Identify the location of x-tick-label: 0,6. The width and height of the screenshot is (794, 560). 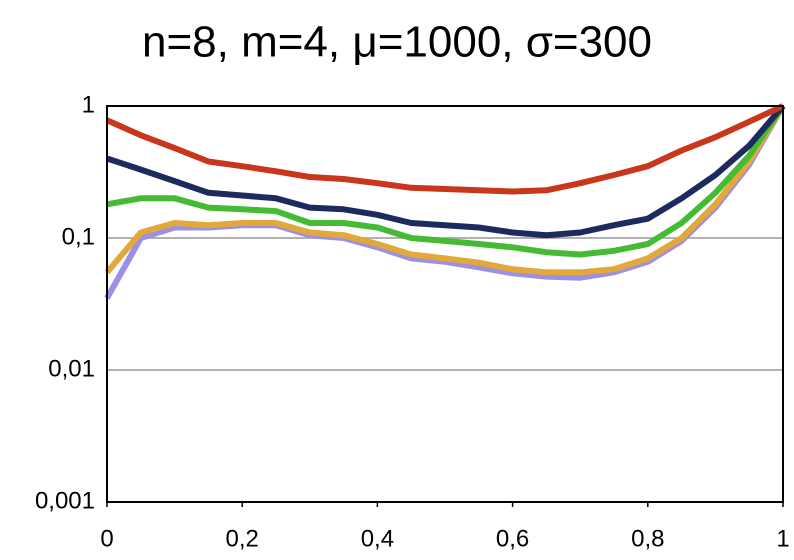
(512, 538).